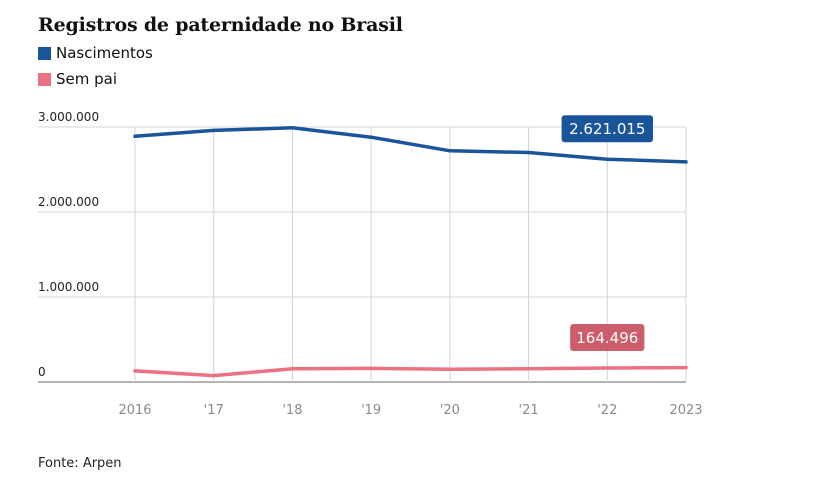 The image size is (820, 497). What do you see at coordinates (42, 372) in the screenshot?
I see `y-tick-label: 0` at bounding box center [42, 372].